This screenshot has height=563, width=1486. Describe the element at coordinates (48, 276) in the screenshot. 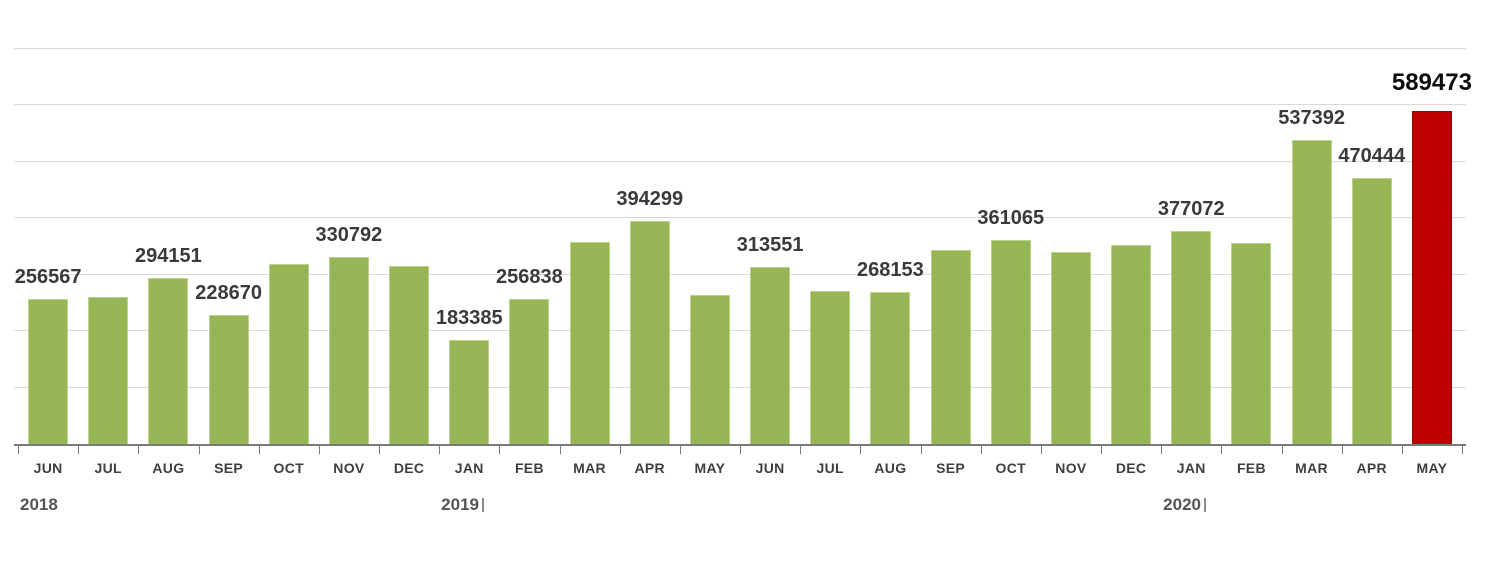

I see `bar-value-label: 256567` at that location.